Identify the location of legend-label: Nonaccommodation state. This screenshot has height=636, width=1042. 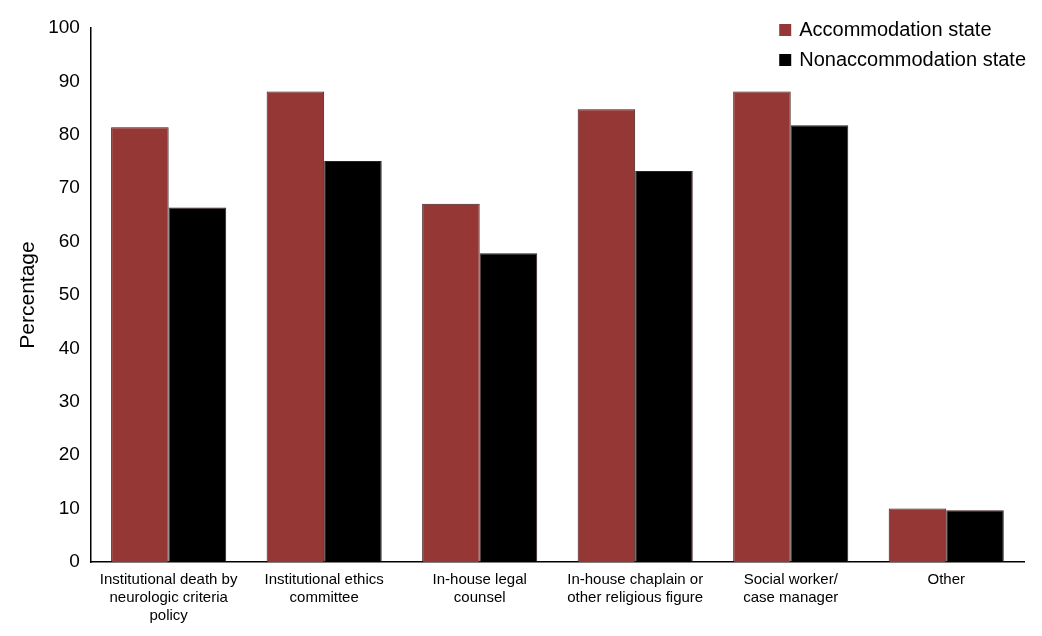
(913, 58).